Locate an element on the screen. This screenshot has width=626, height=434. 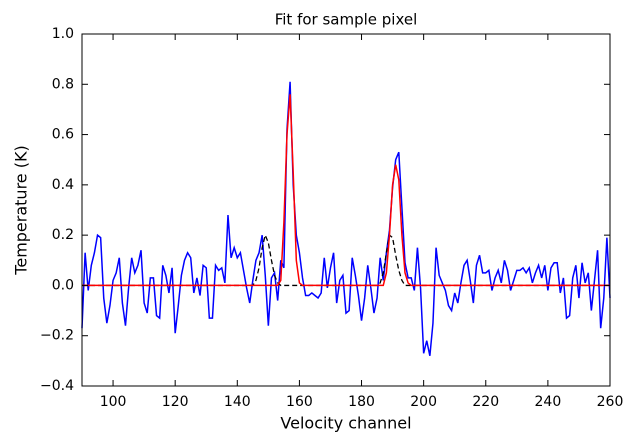
y-tick-label: 0.0 is located at coordinates (63, 285).